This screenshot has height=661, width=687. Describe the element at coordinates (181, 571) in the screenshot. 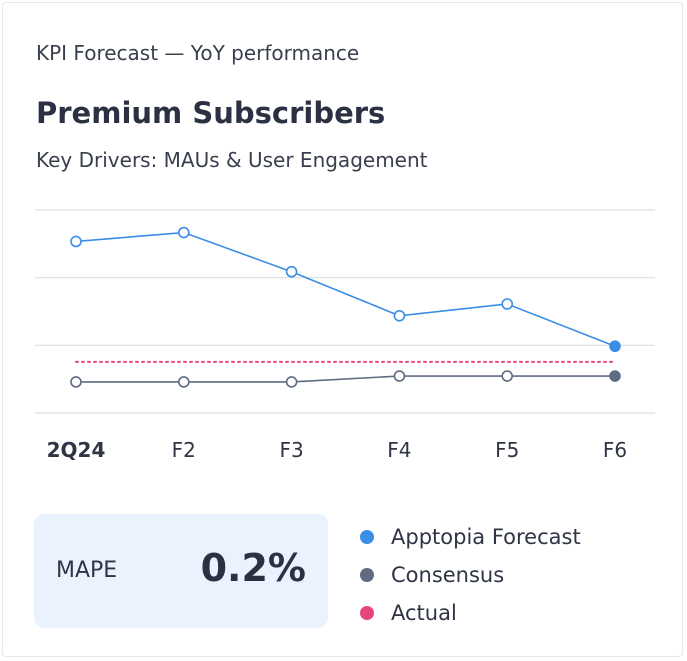

I see `mape-box: MAPE 0.2%` at that location.